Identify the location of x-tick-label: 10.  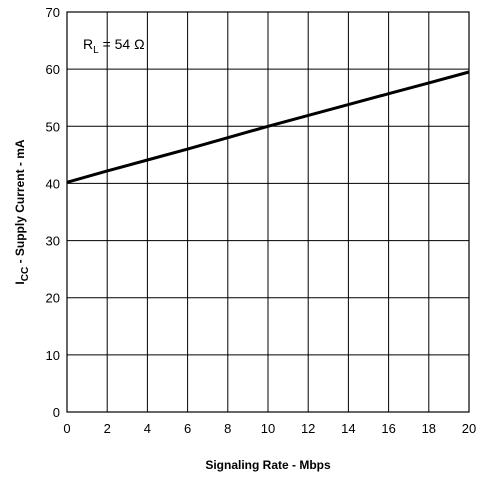
(268, 428).